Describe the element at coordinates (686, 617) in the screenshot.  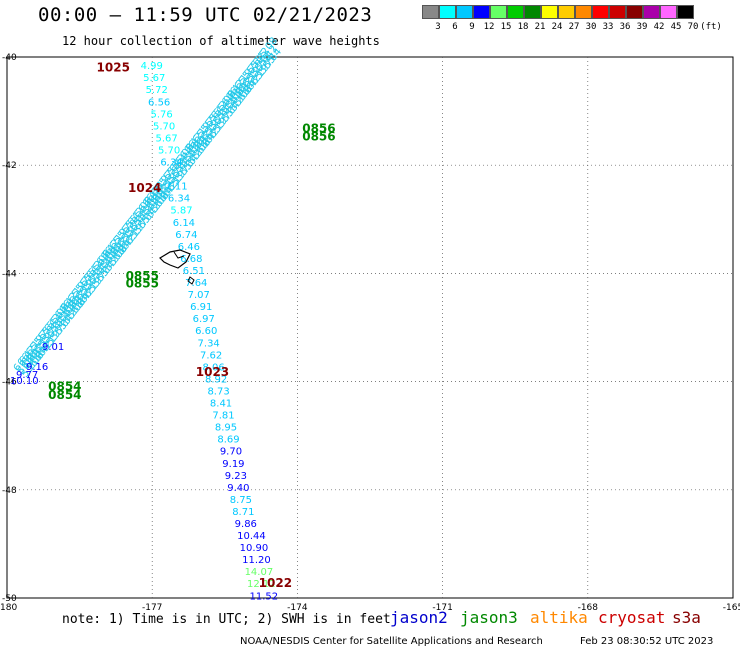
I see `satellite-name-s3a: s3a` at that location.